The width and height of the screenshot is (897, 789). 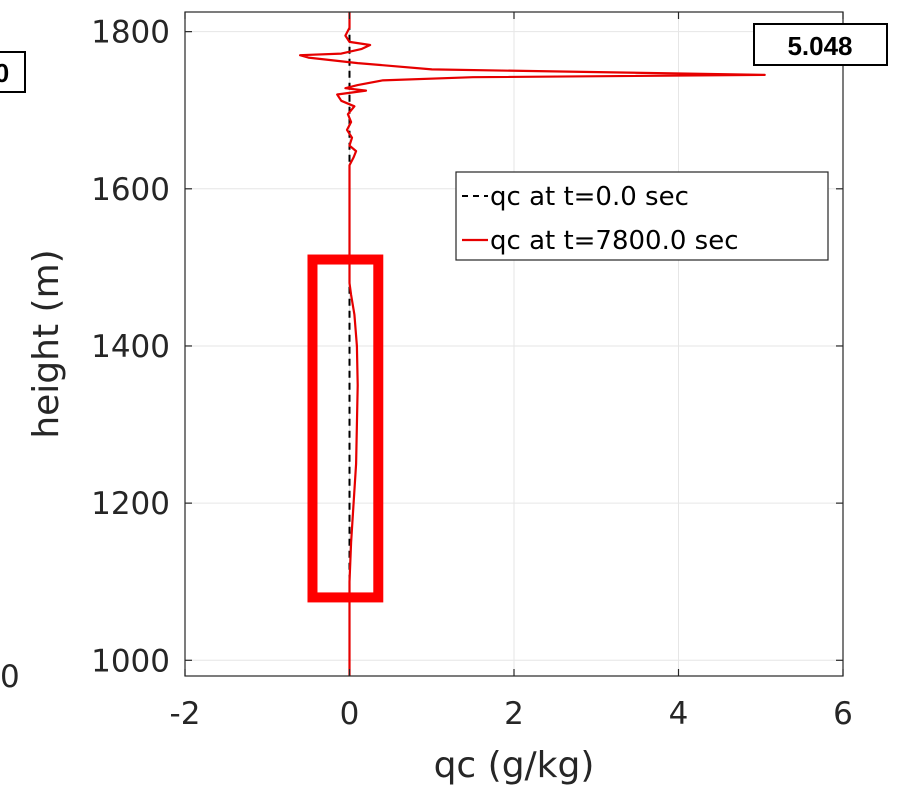 I want to click on legend-entry-t7800: qc at t=7800.0 sec, so click(x=614, y=241).